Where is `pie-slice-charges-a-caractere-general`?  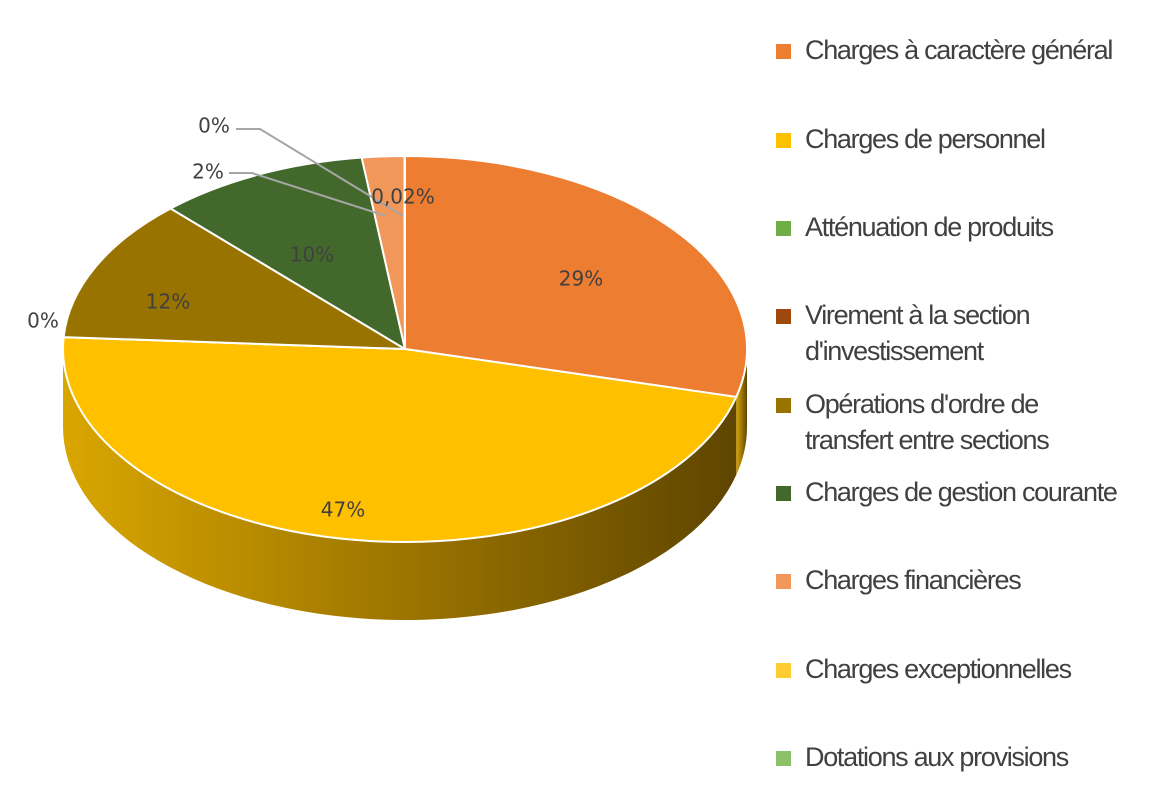 pie-slice-charges-a-caractere-general is located at coordinates (576, 276).